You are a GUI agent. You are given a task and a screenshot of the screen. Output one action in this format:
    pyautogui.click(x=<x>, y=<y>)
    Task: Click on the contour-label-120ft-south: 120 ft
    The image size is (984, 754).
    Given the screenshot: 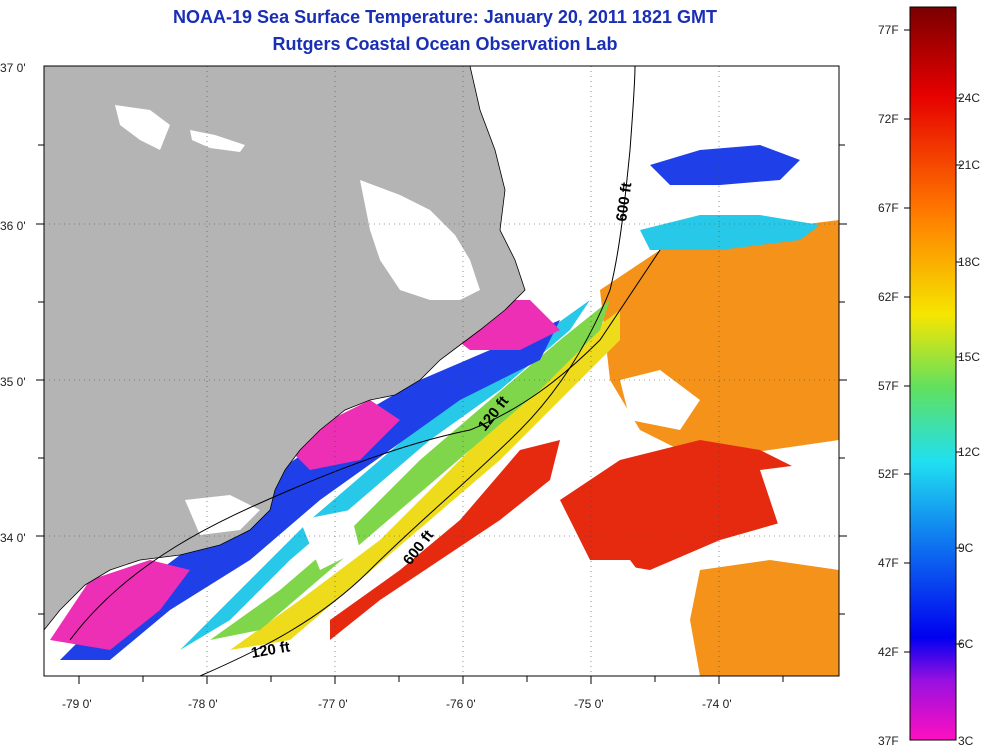 What is the action you would take?
    pyautogui.click(x=271, y=650)
    